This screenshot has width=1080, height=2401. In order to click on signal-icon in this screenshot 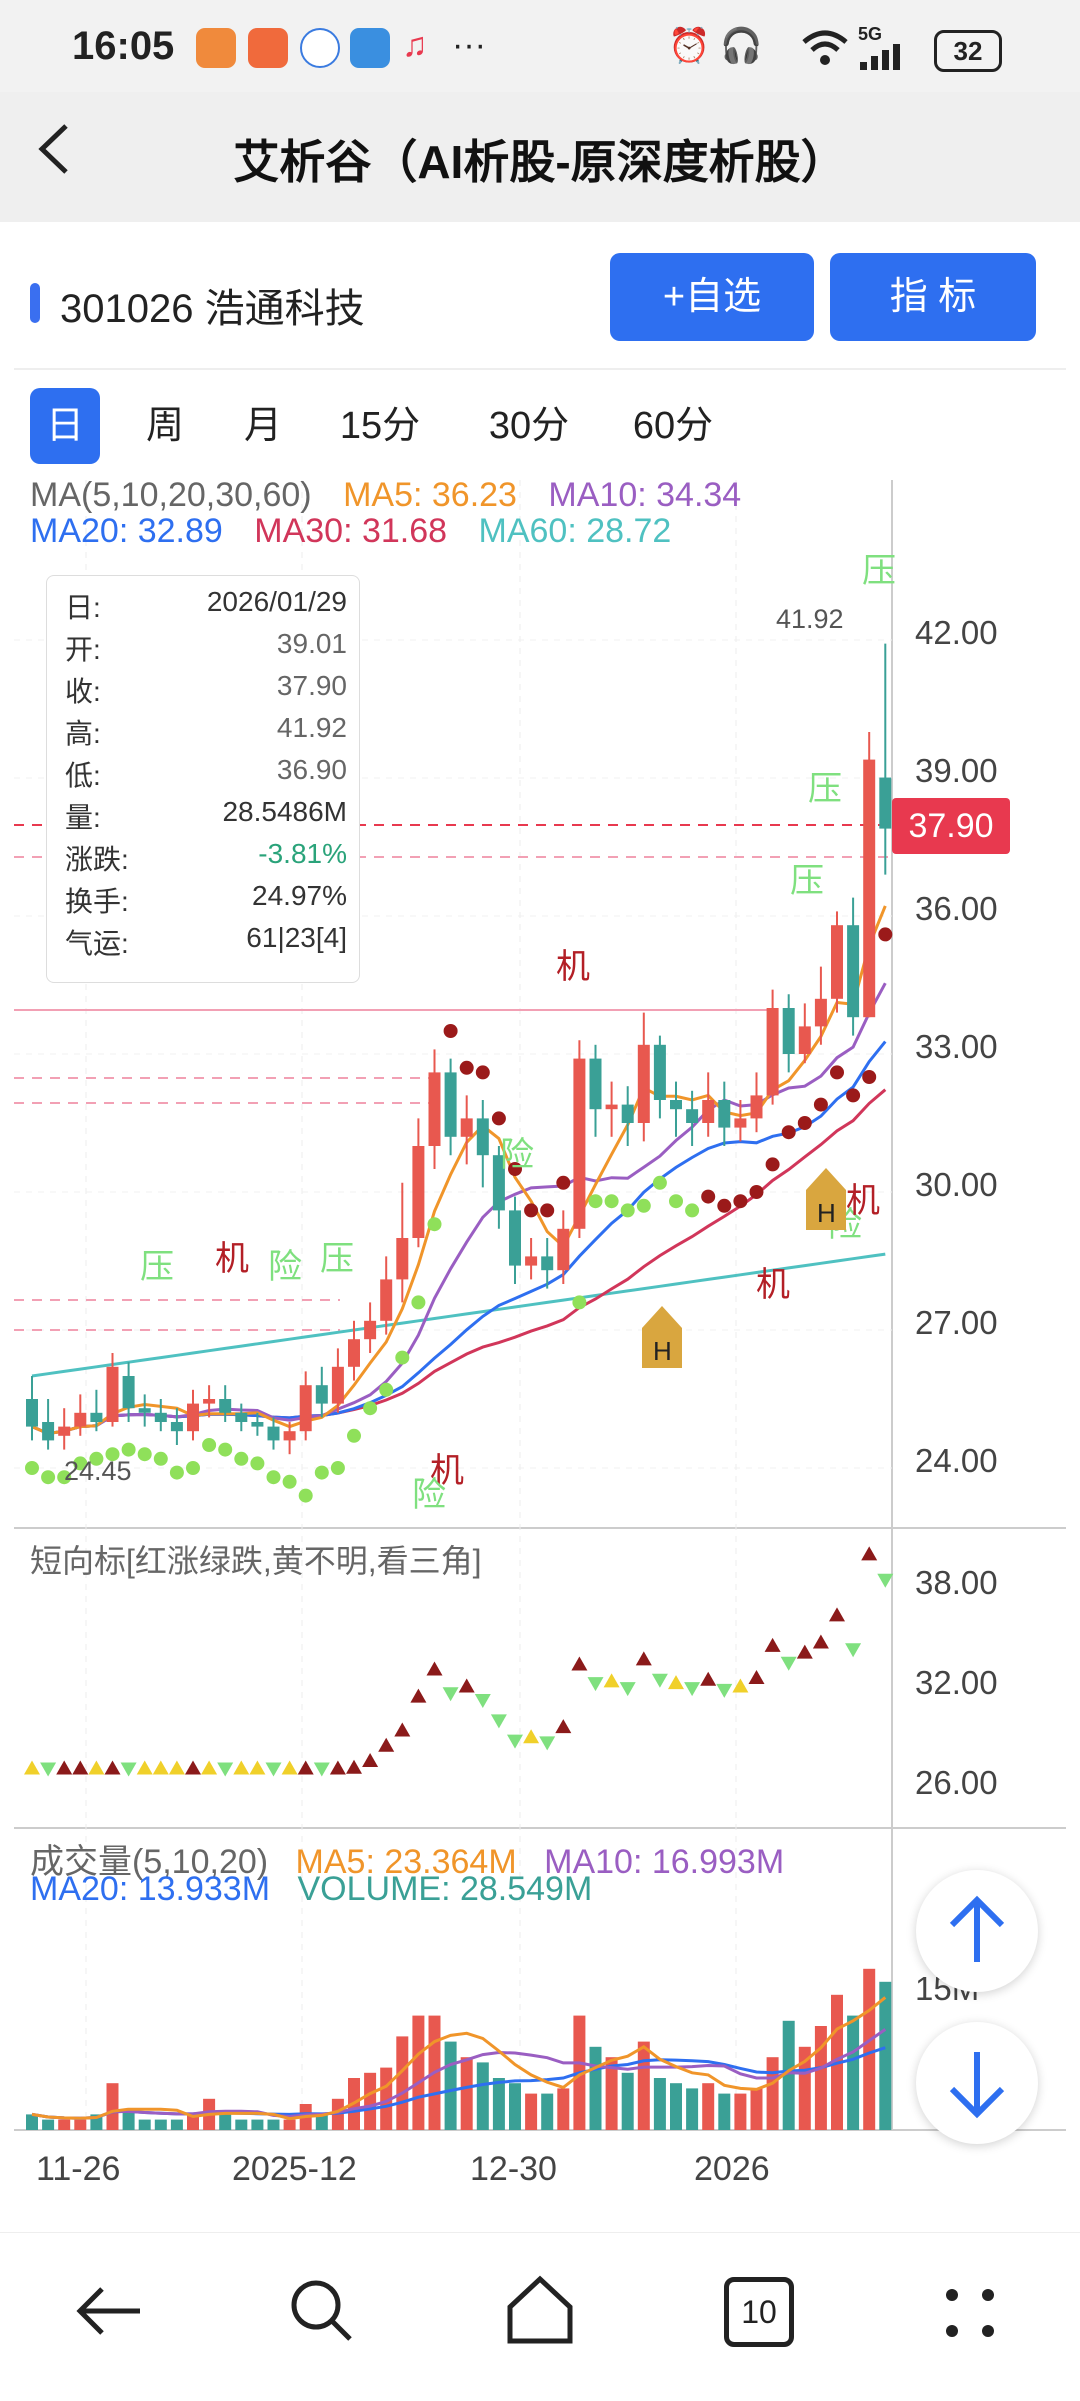, I will do `click(880, 57)`.